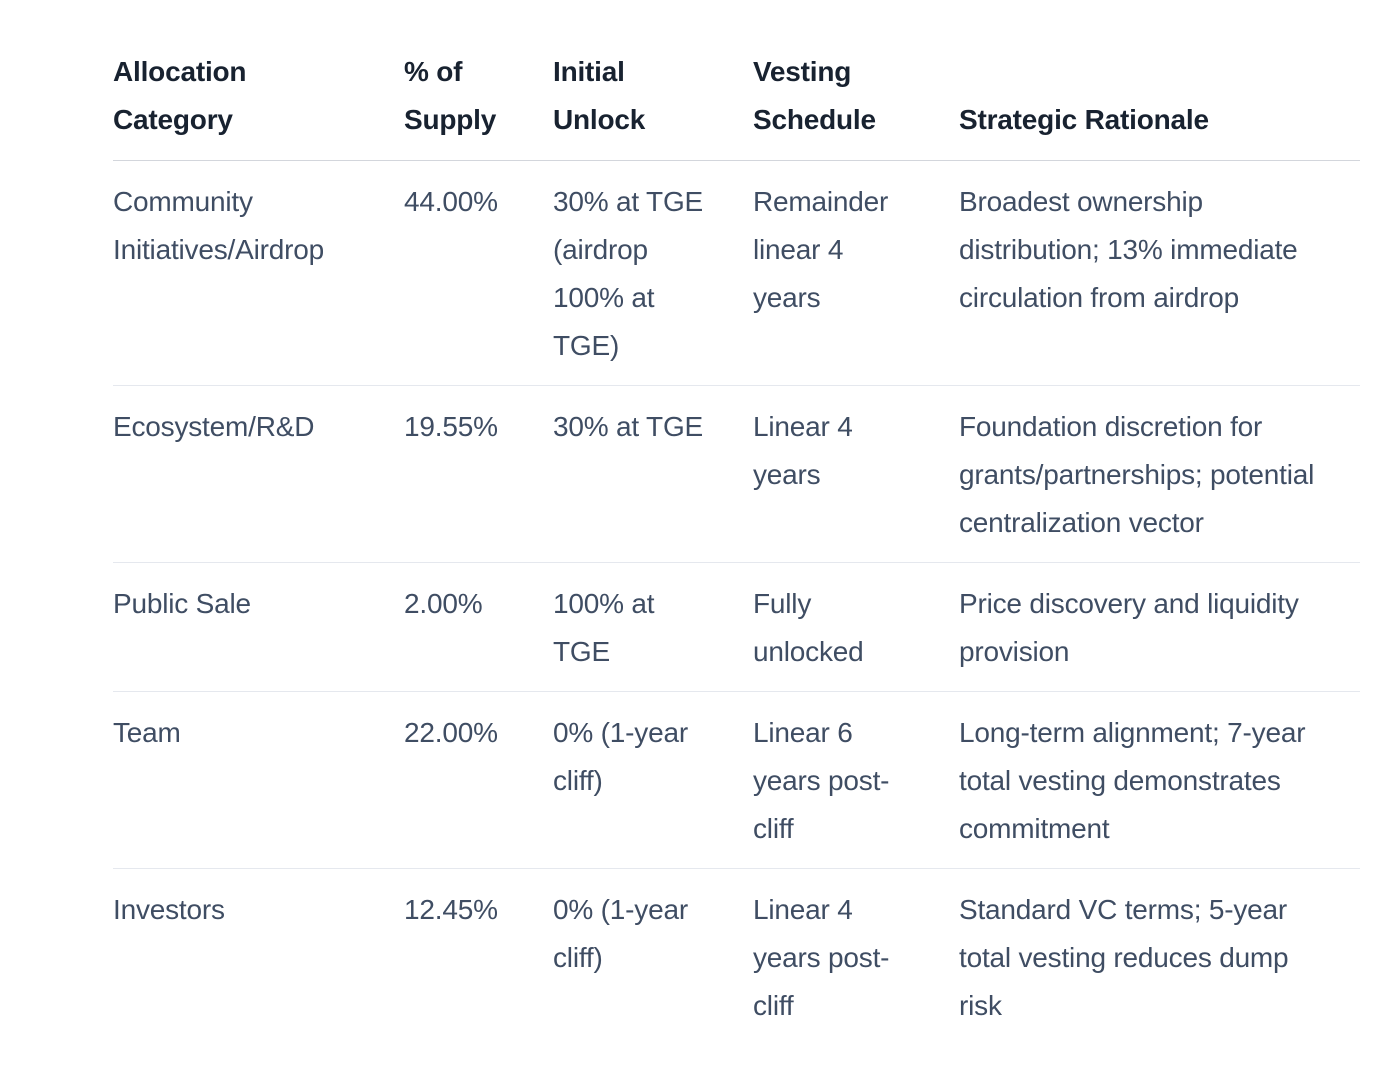 The image size is (1390, 1086). I want to click on unlock-cell: 100% at TGE, so click(653, 627).